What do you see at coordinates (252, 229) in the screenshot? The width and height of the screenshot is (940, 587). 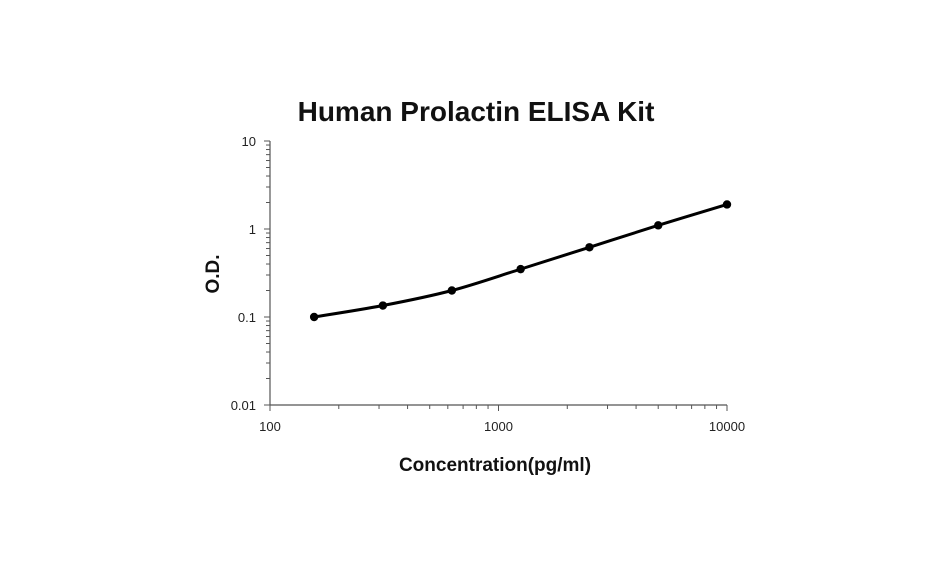 I see `y-tick-label: 1` at bounding box center [252, 229].